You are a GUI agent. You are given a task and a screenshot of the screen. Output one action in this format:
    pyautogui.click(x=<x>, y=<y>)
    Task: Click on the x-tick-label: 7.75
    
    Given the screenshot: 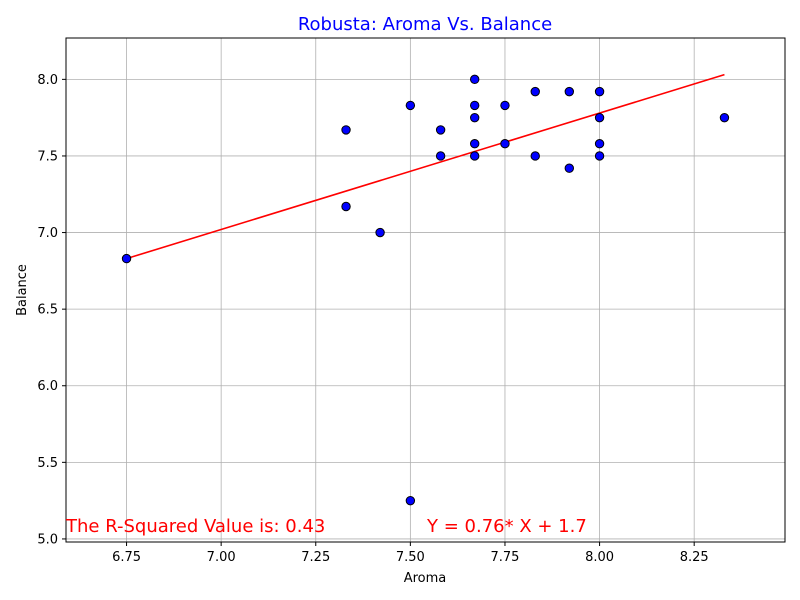 What is the action you would take?
    pyautogui.click(x=504, y=557)
    